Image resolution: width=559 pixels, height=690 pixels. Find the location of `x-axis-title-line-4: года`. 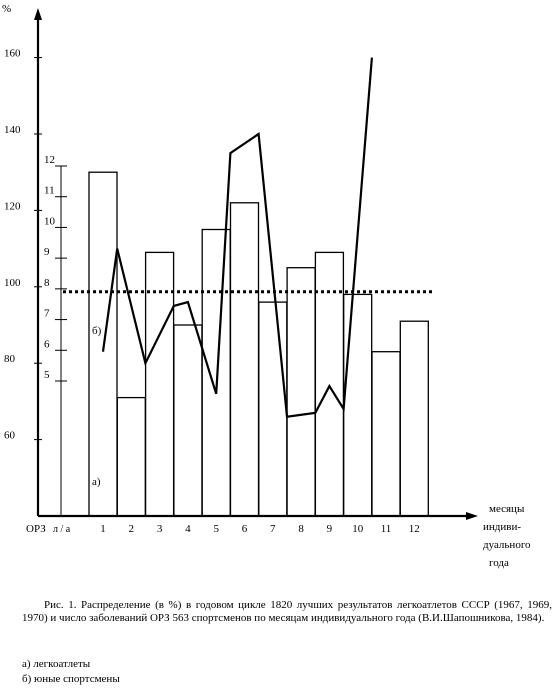

x-axis-title-line-4: года is located at coordinates (499, 563).